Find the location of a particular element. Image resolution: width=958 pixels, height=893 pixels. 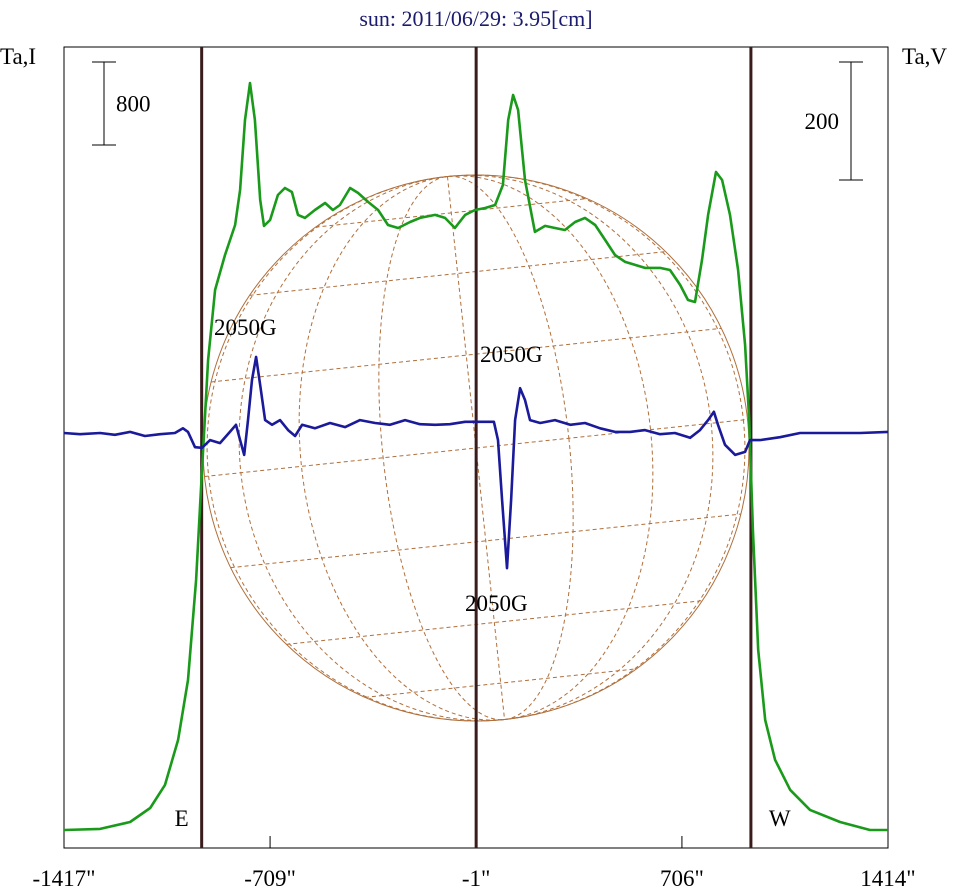

marker-label: W is located at coordinates (780, 818).